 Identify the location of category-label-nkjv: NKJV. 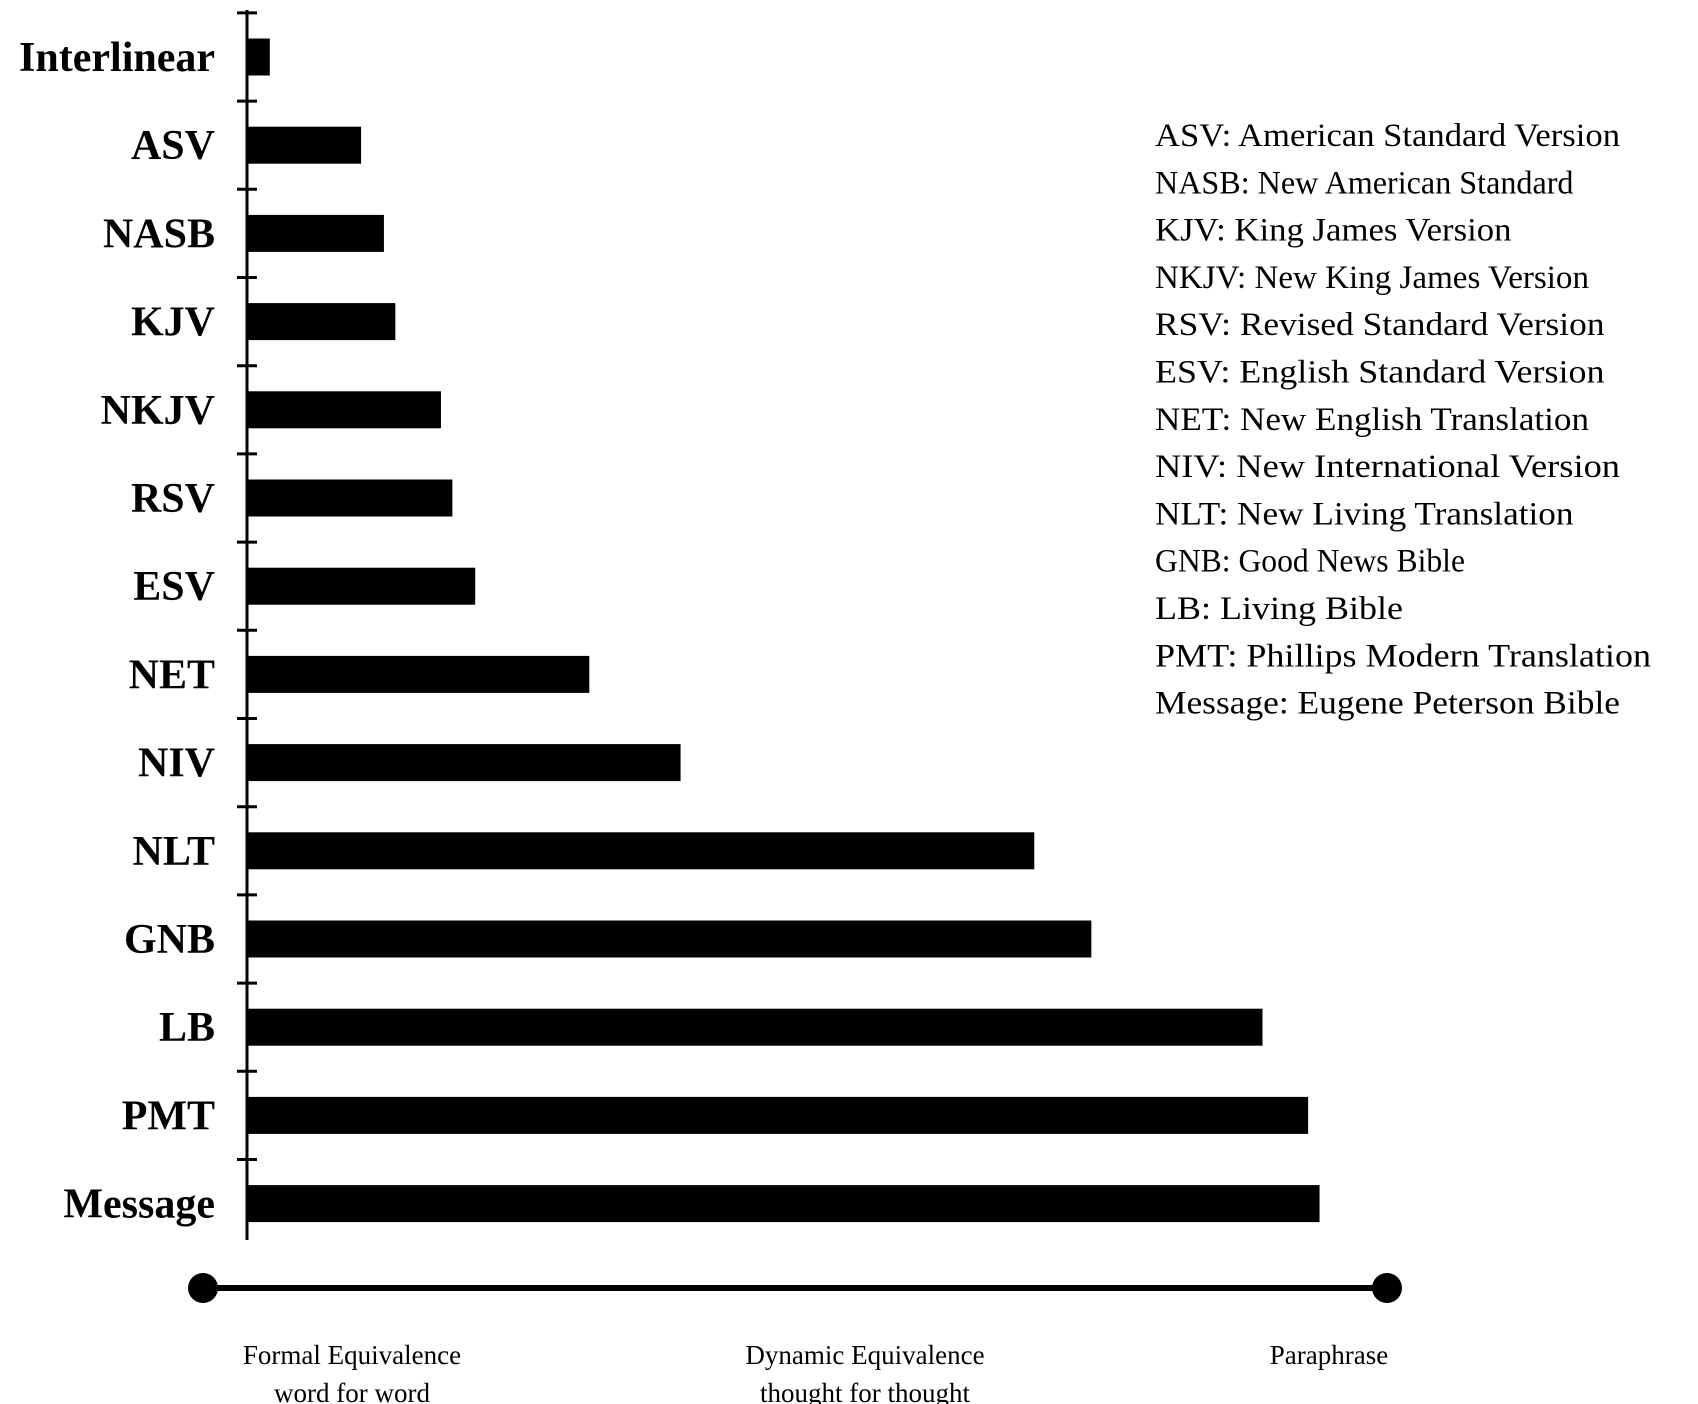
(158, 411).